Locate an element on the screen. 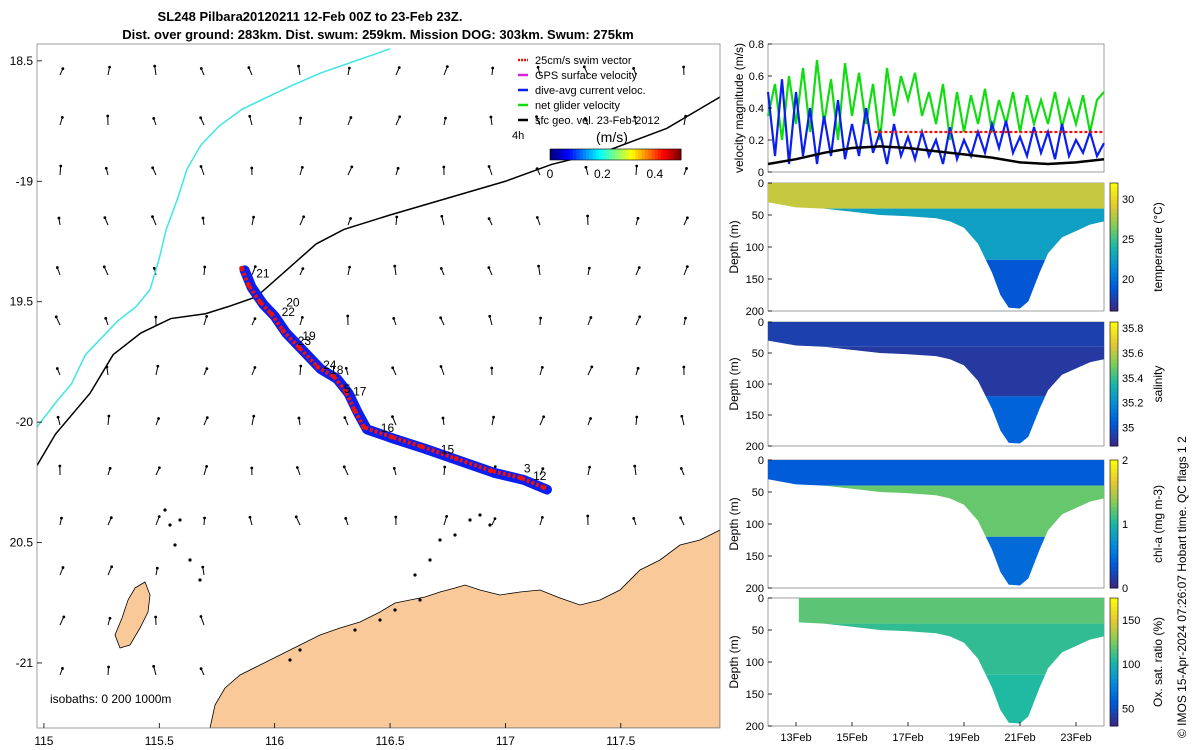 Image resolution: width=1200 pixels, height=750 pixels. map-land is located at coordinates (417, 618).